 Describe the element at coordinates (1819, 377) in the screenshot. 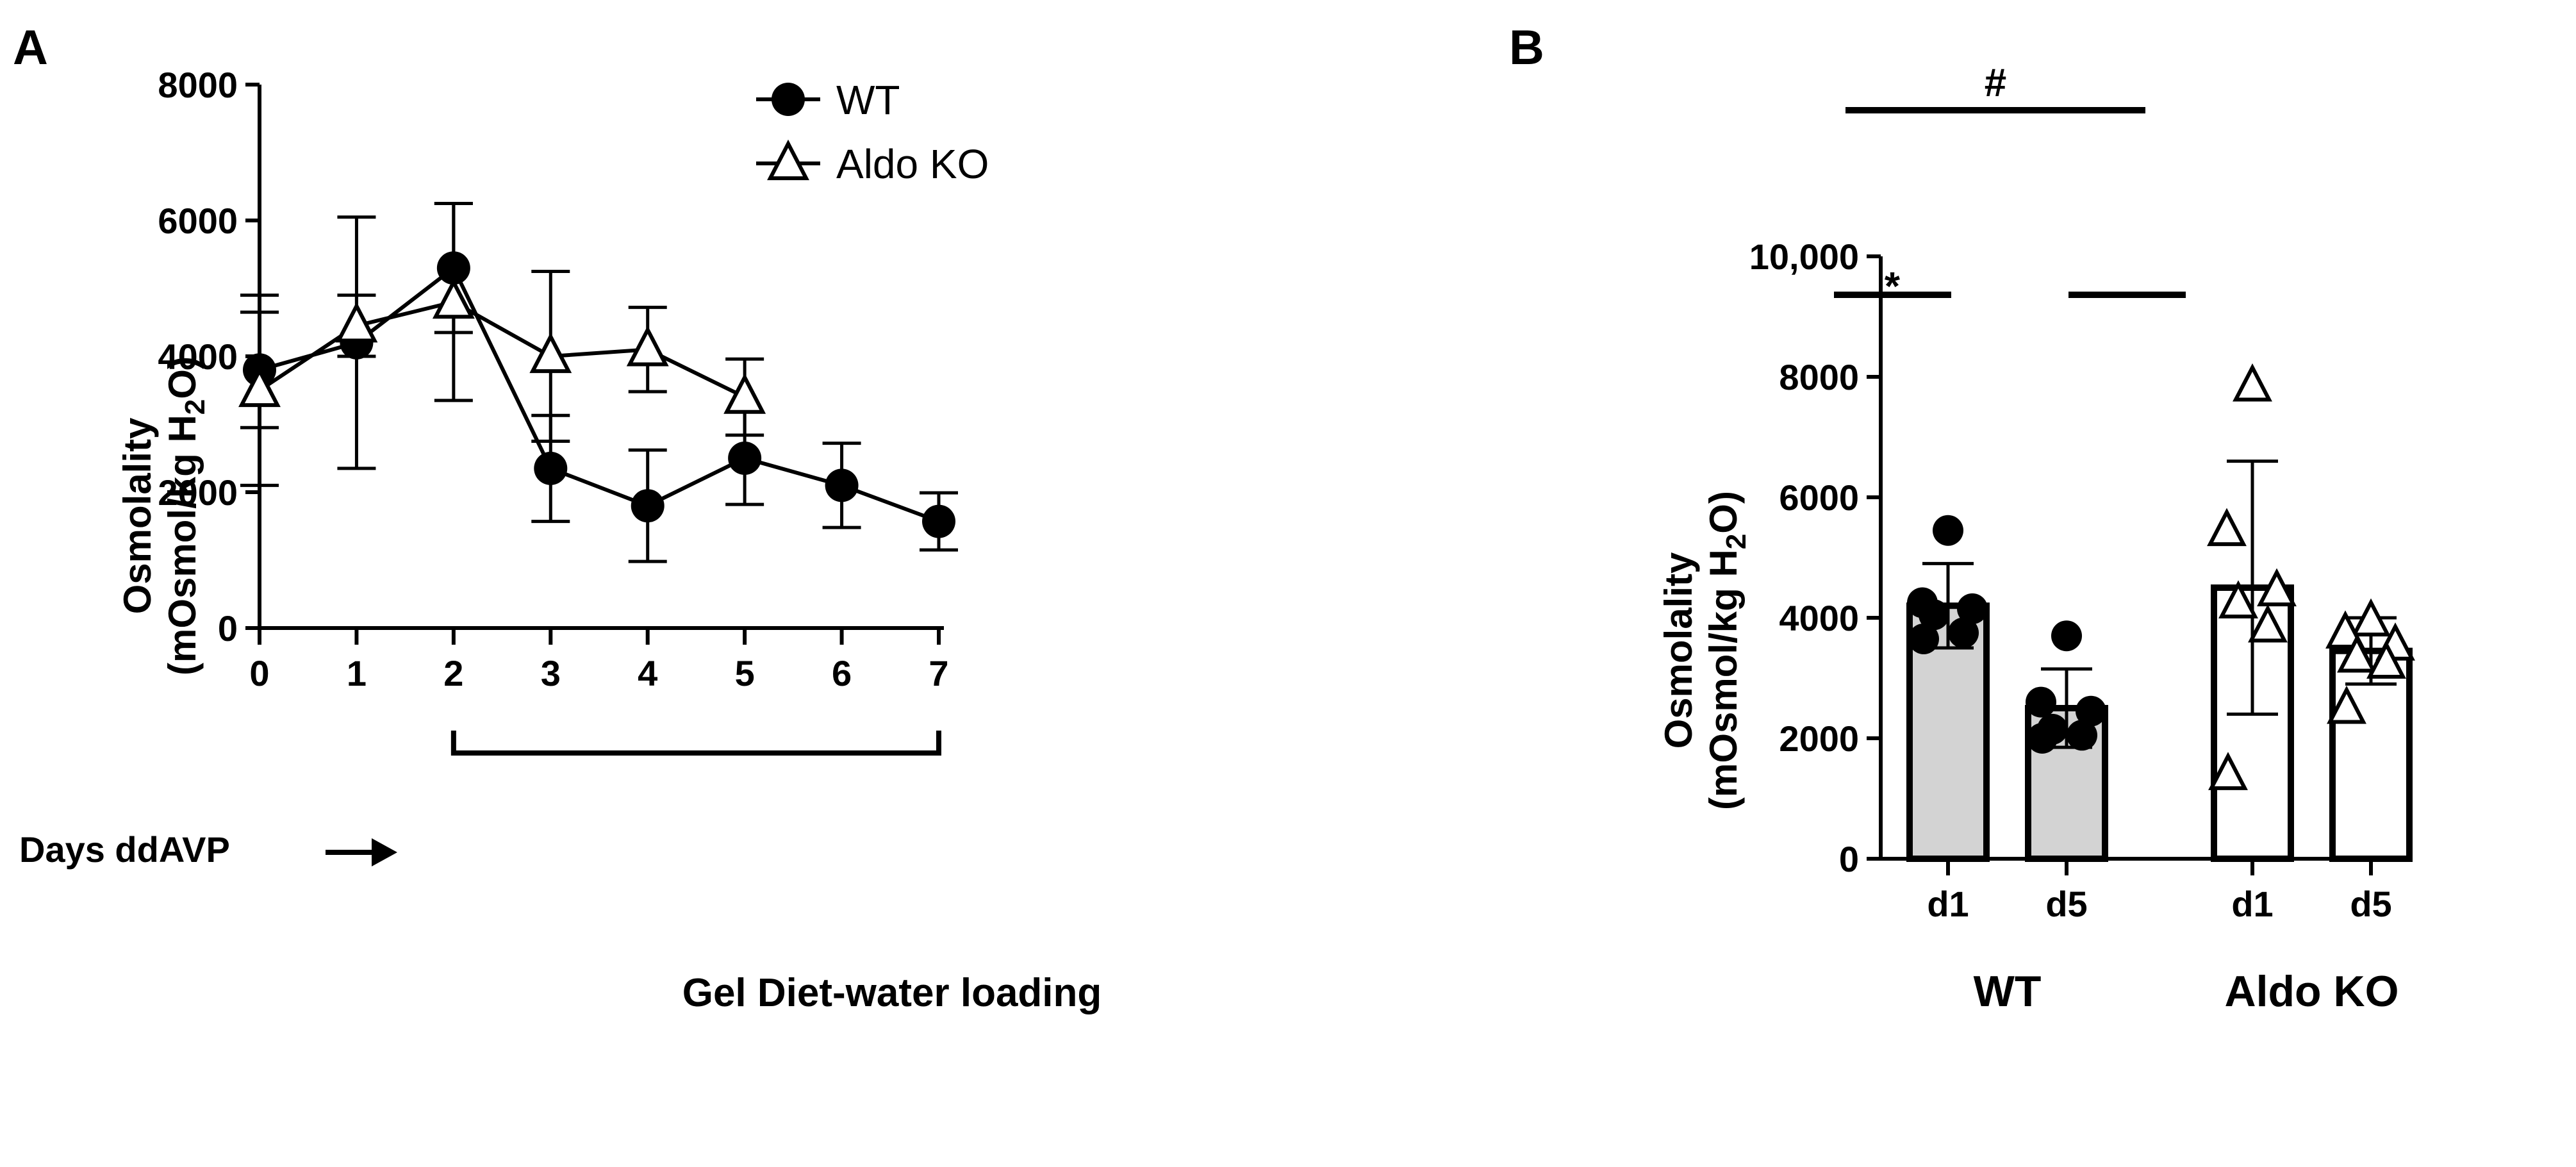

I see `panel-b-y-tick-label: 8000` at that location.